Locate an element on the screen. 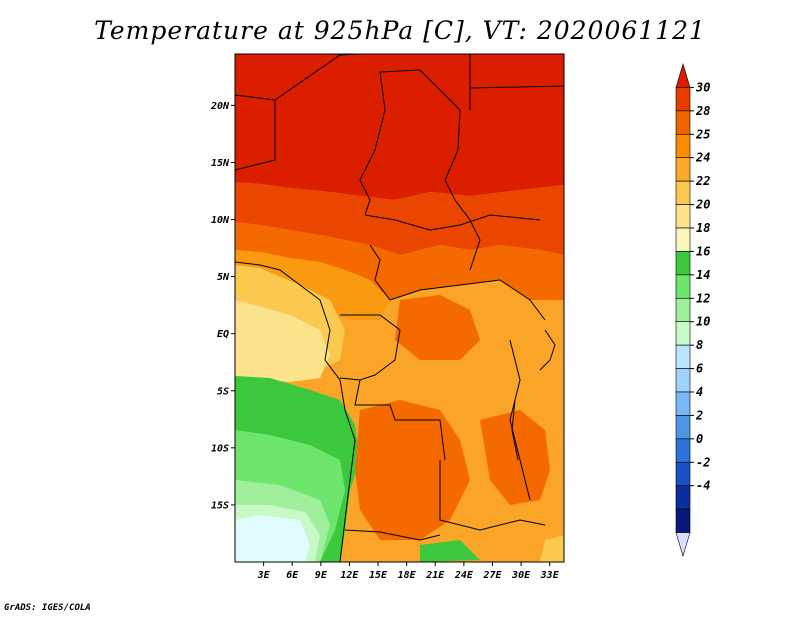  colorbar-label: 20 is located at coordinates (702, 205).